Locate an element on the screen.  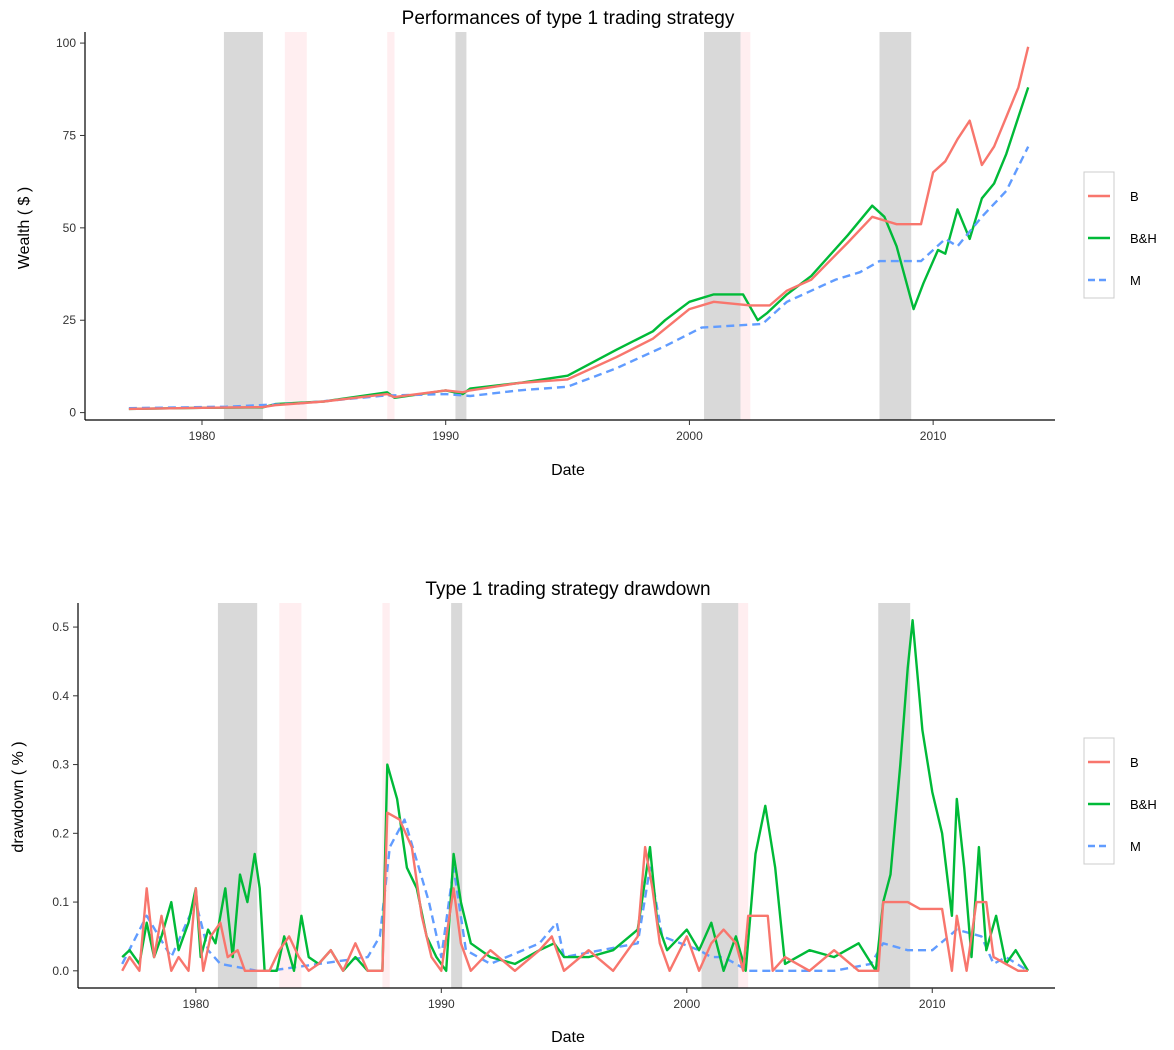
y-tick-label: 0.5 is located at coordinates (60, 627).